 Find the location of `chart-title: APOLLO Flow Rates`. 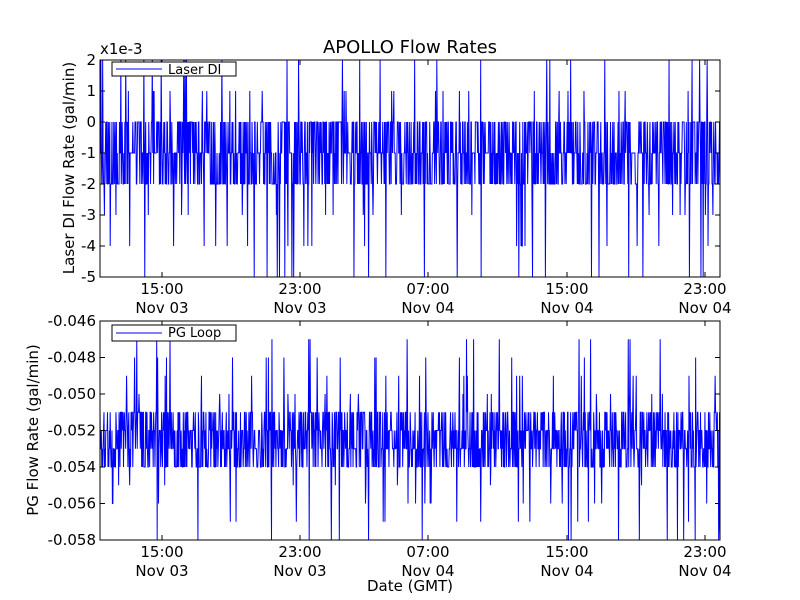

chart-title: APOLLO Flow Rates is located at coordinates (410, 47).